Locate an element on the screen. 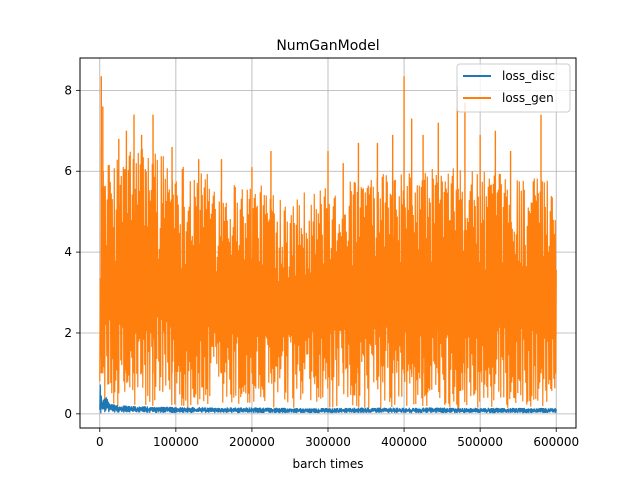 The height and width of the screenshot is (480, 640). x-tick-label: 300000 is located at coordinates (328, 442).